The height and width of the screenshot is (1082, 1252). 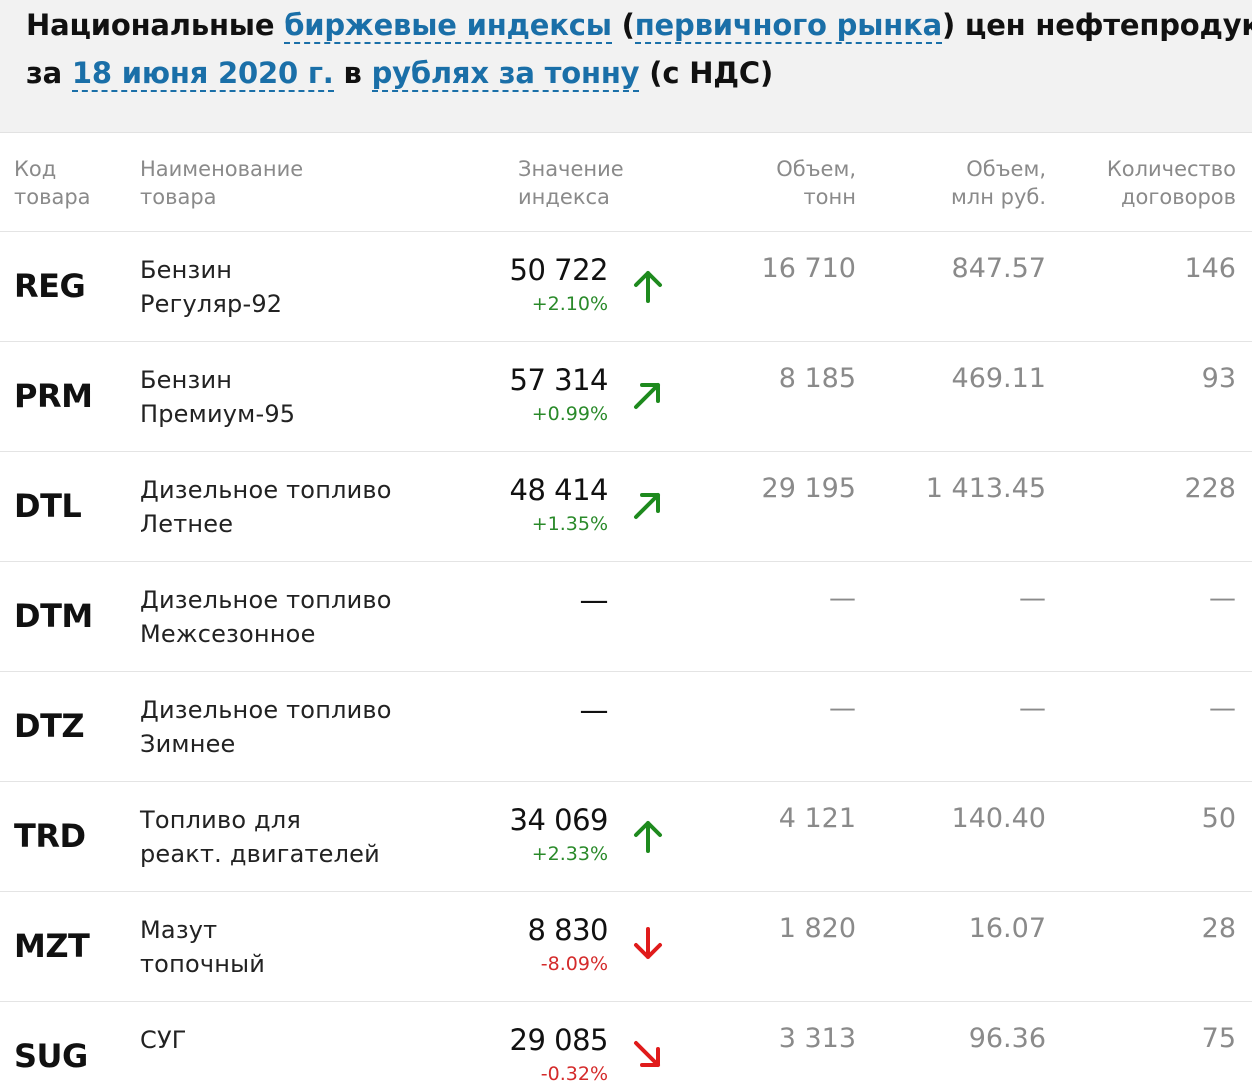 I want to click on volume-rub: 140.40, so click(x=998, y=818).